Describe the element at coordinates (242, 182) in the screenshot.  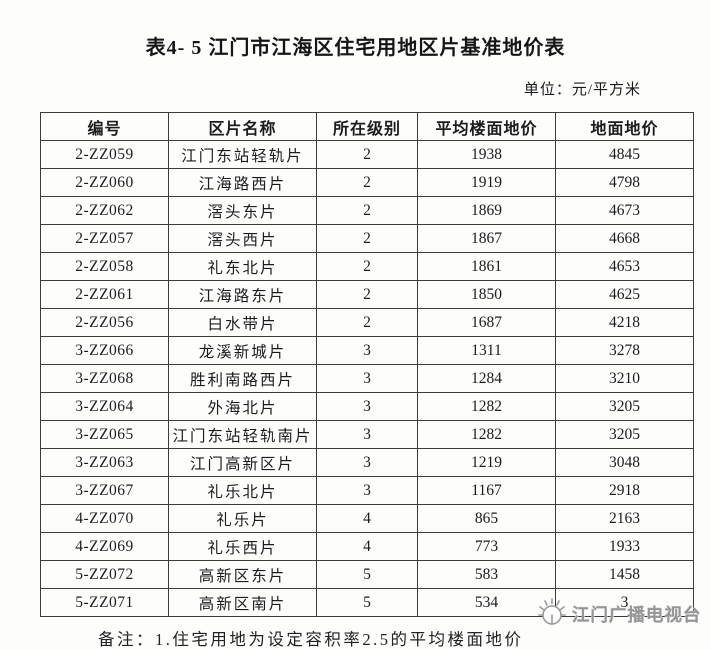
I see `cell-name: 江海路西片` at that location.